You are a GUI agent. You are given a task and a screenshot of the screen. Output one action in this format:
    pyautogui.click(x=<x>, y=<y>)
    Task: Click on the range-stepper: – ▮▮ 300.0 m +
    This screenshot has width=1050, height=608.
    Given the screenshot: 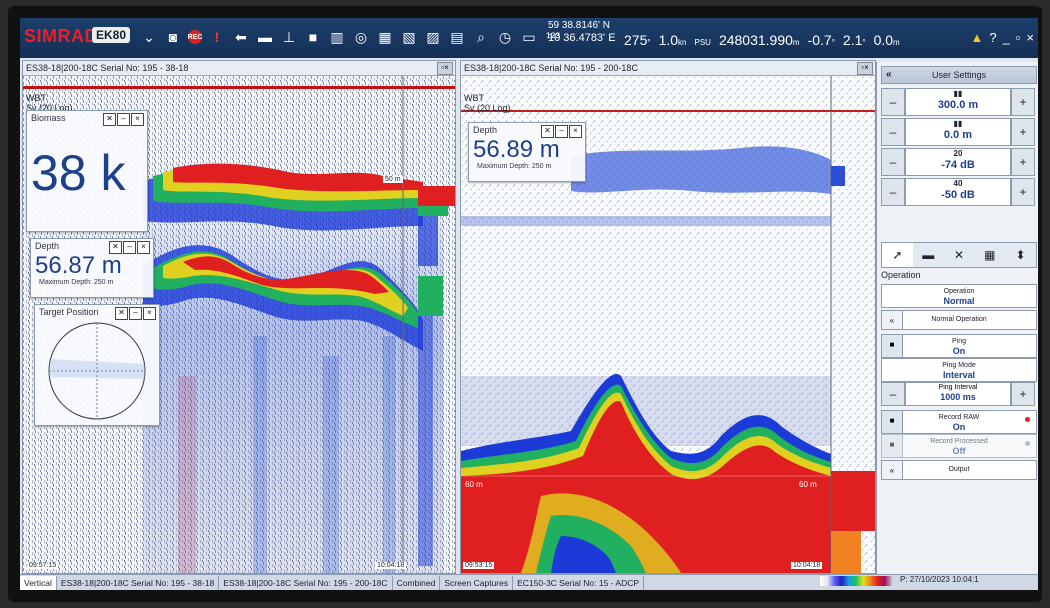 What is the action you would take?
    pyautogui.click(x=958, y=102)
    